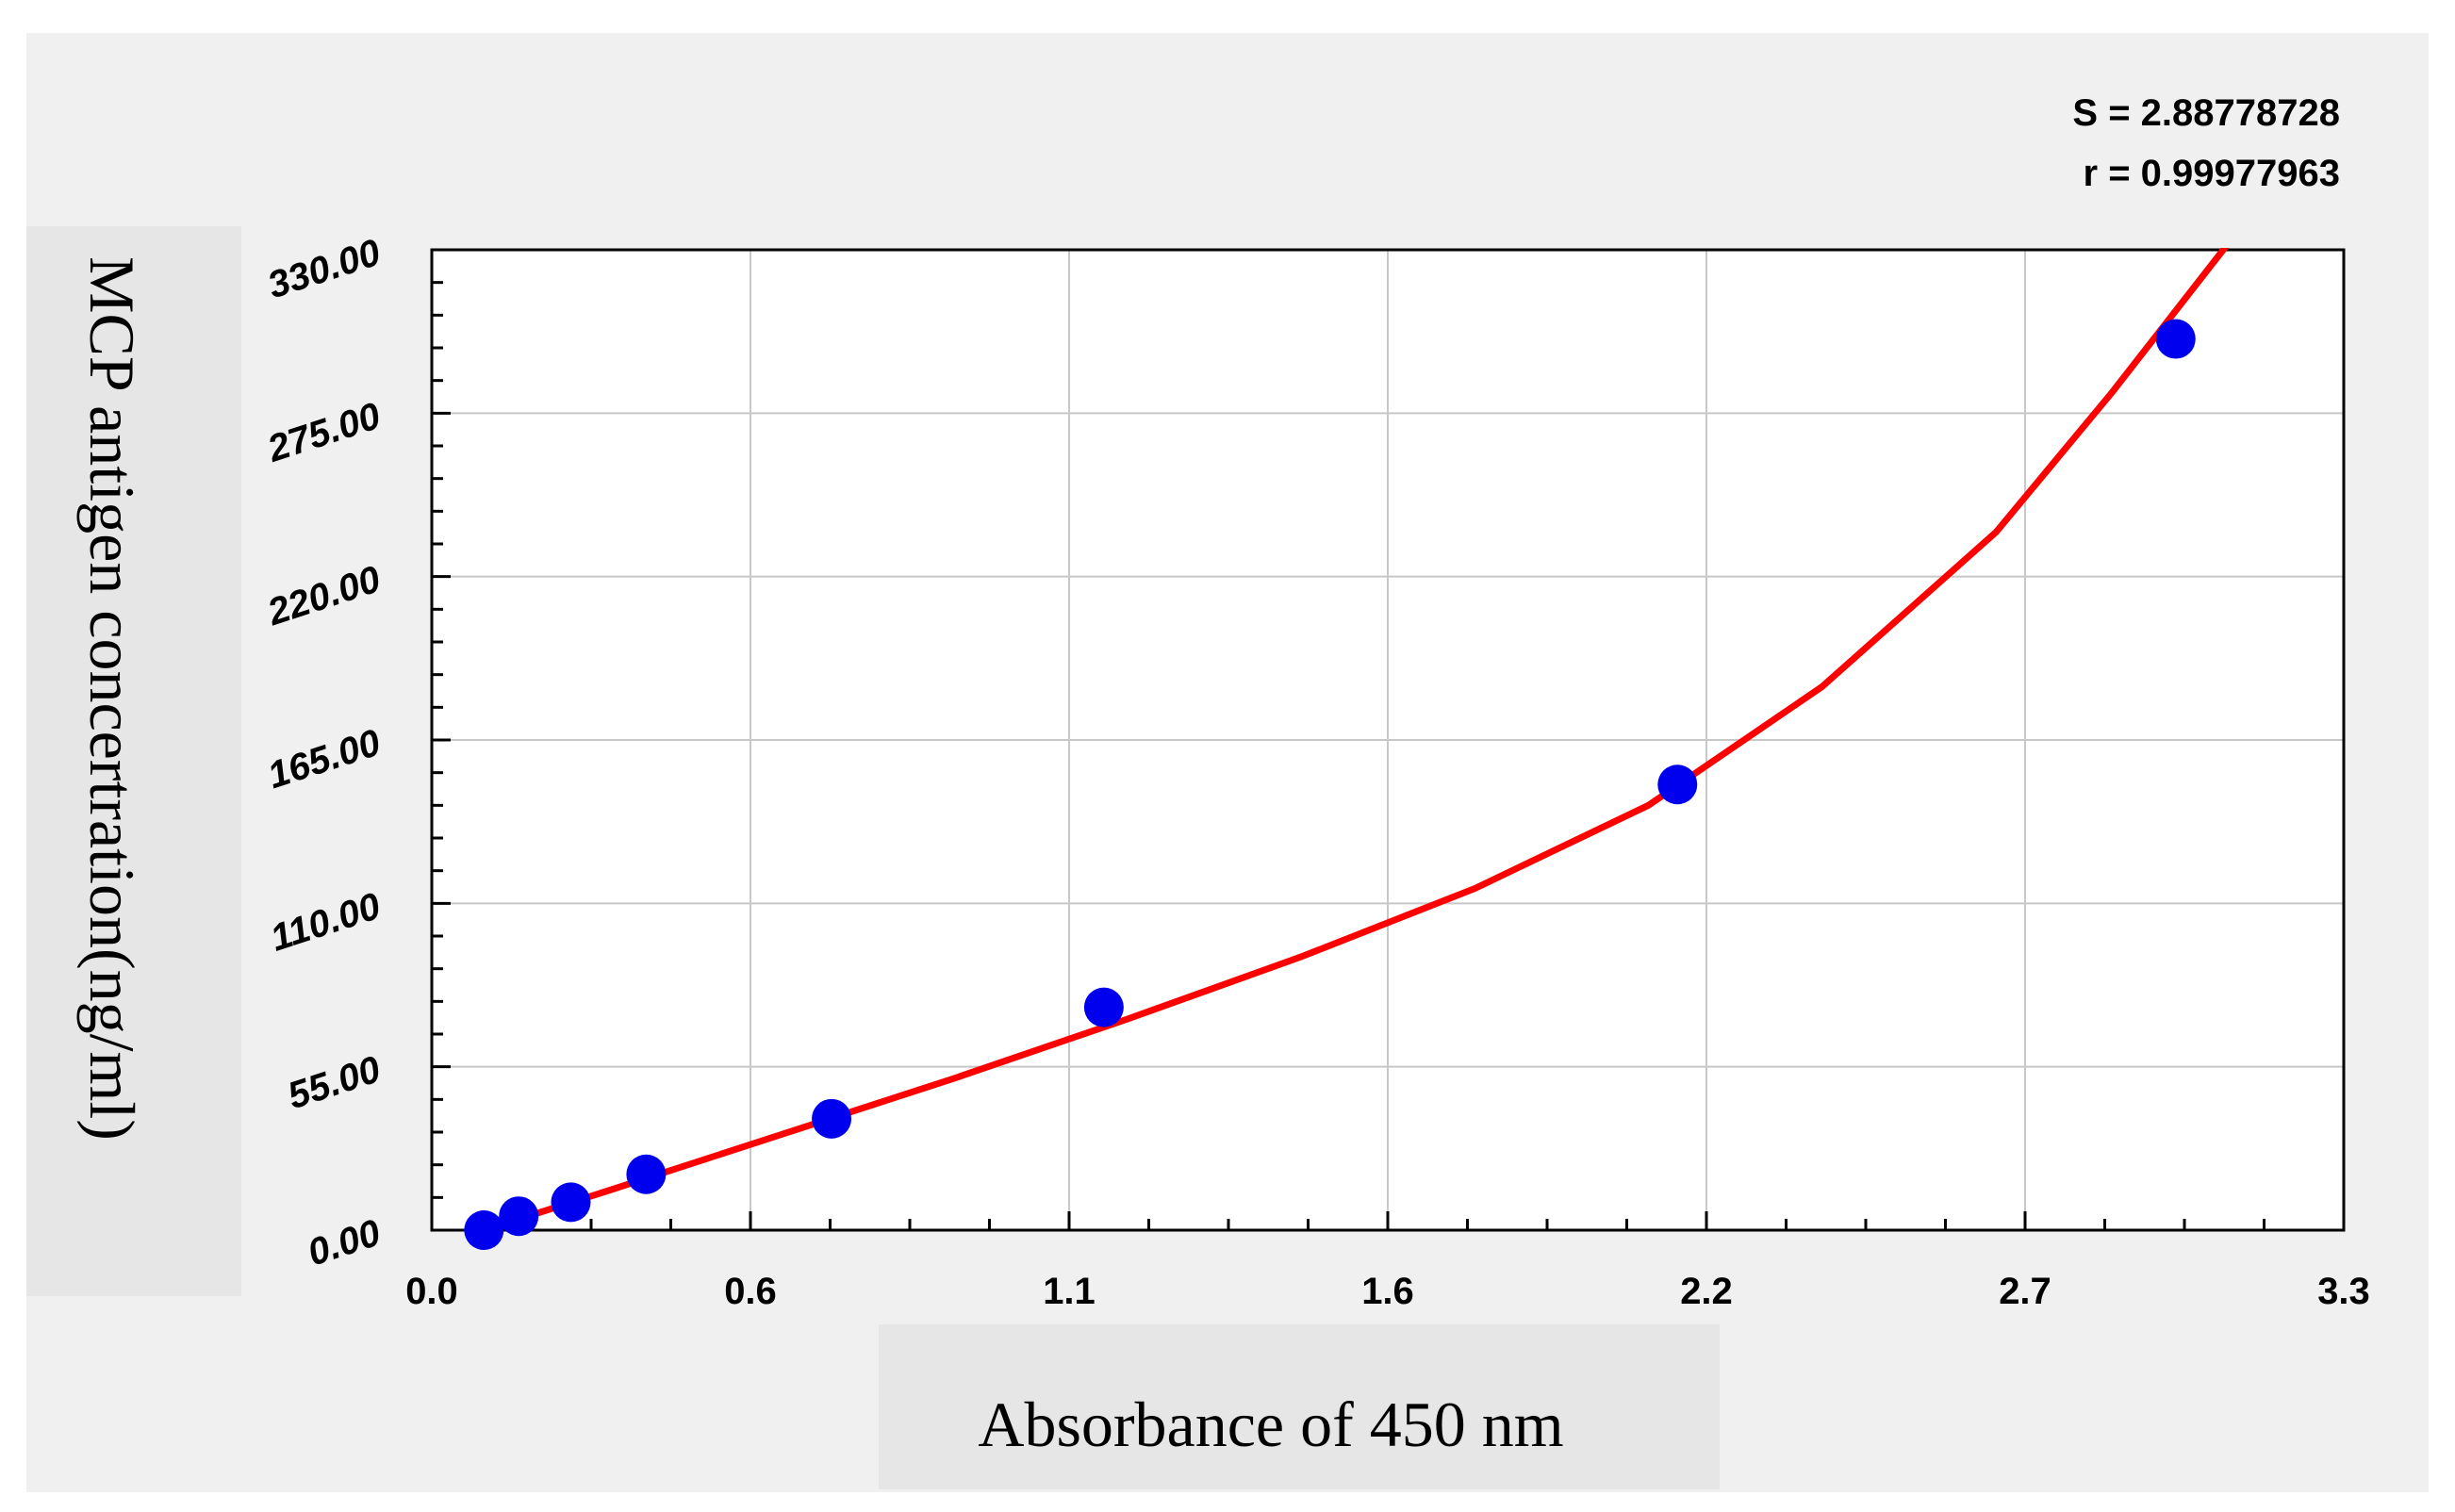  What do you see at coordinates (2206, 113) in the screenshot?
I see `s-stat-label: S = 2.88778728` at bounding box center [2206, 113].